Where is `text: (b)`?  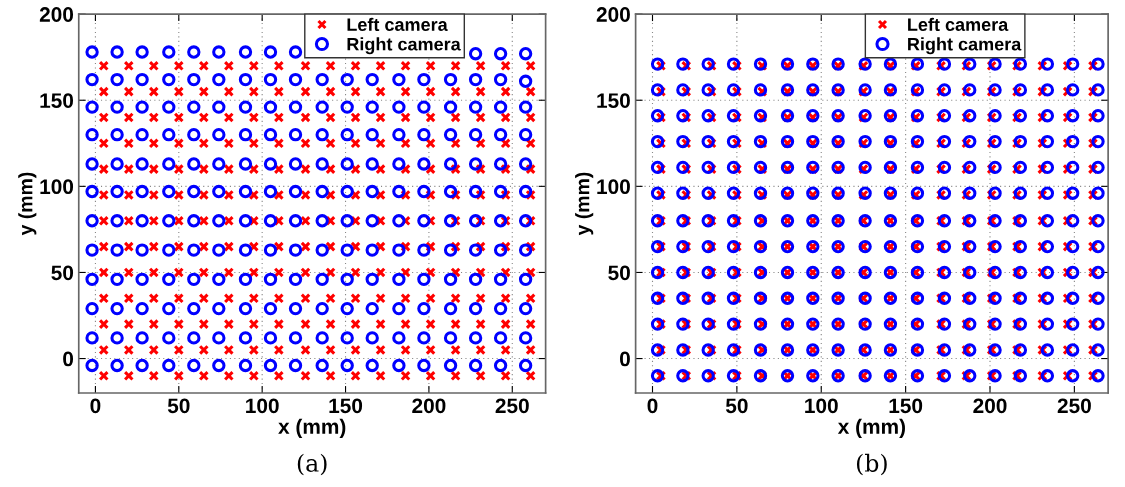
text: (b) is located at coordinates (871, 464).